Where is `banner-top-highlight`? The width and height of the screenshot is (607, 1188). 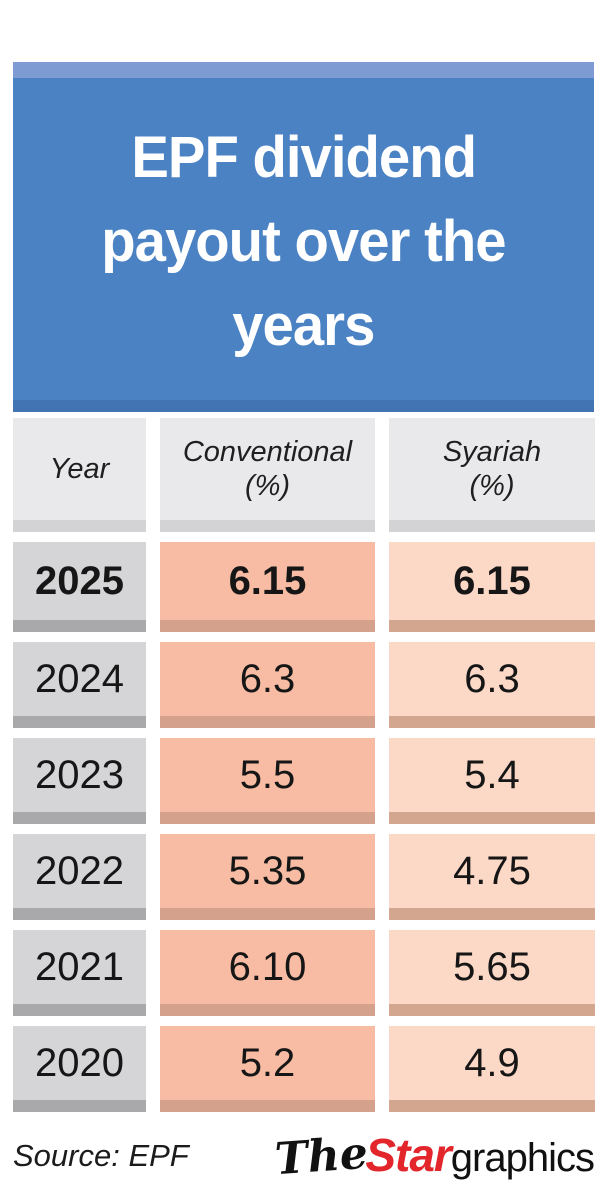 banner-top-highlight is located at coordinates (303, 70).